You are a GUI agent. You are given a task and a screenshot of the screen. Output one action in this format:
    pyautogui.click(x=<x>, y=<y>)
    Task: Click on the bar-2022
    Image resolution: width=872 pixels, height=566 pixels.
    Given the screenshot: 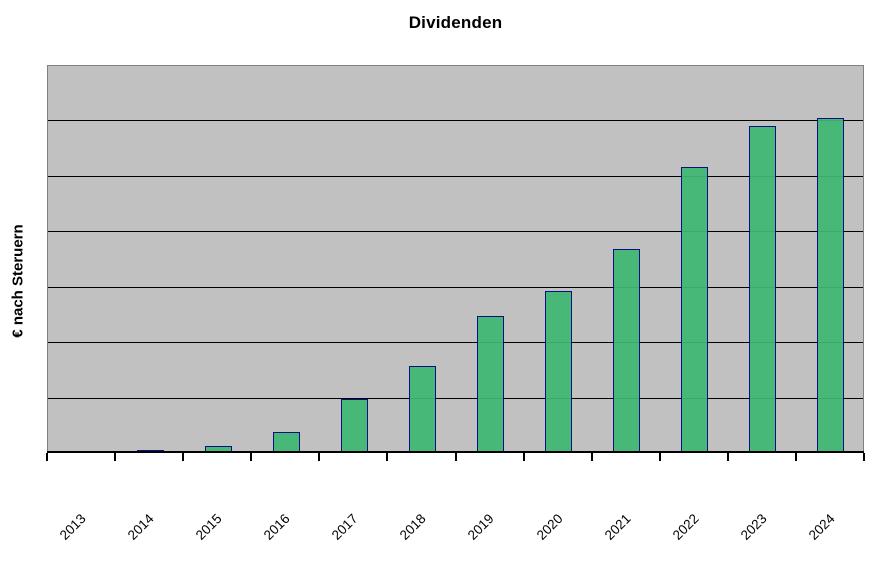 What is the action you would take?
    pyautogui.click(x=695, y=309)
    